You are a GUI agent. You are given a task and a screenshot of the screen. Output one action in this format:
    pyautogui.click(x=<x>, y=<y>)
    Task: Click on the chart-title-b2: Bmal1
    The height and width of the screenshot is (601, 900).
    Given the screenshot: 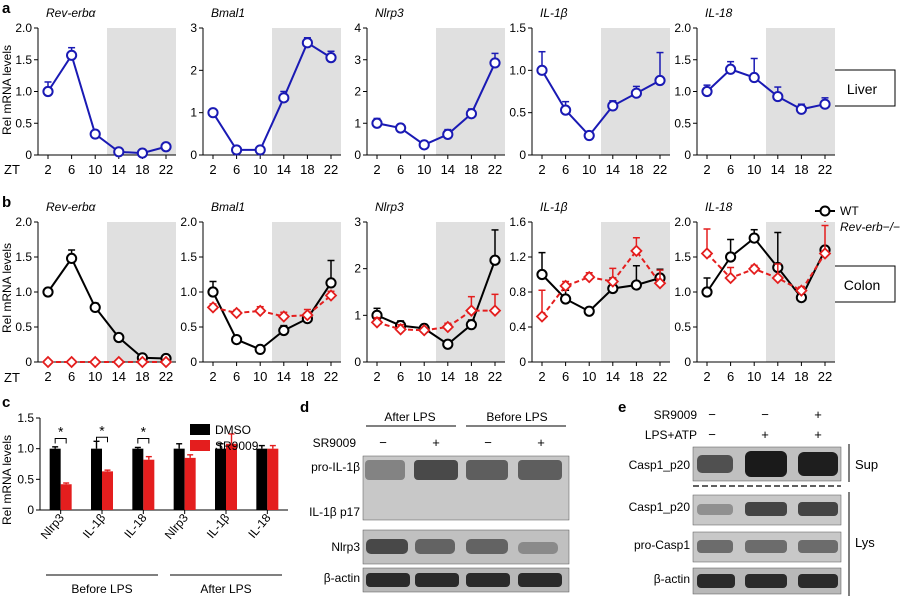 What is the action you would take?
    pyautogui.click(x=228, y=207)
    